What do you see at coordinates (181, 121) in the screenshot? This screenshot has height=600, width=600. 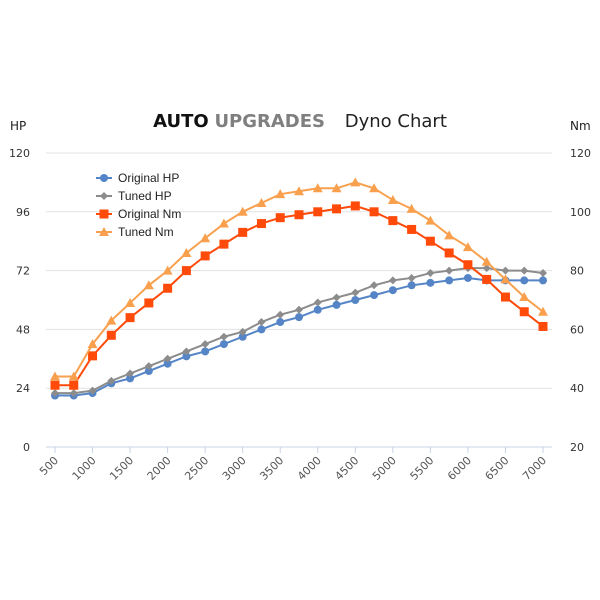 I see `brand-auto: AUTO` at bounding box center [181, 121].